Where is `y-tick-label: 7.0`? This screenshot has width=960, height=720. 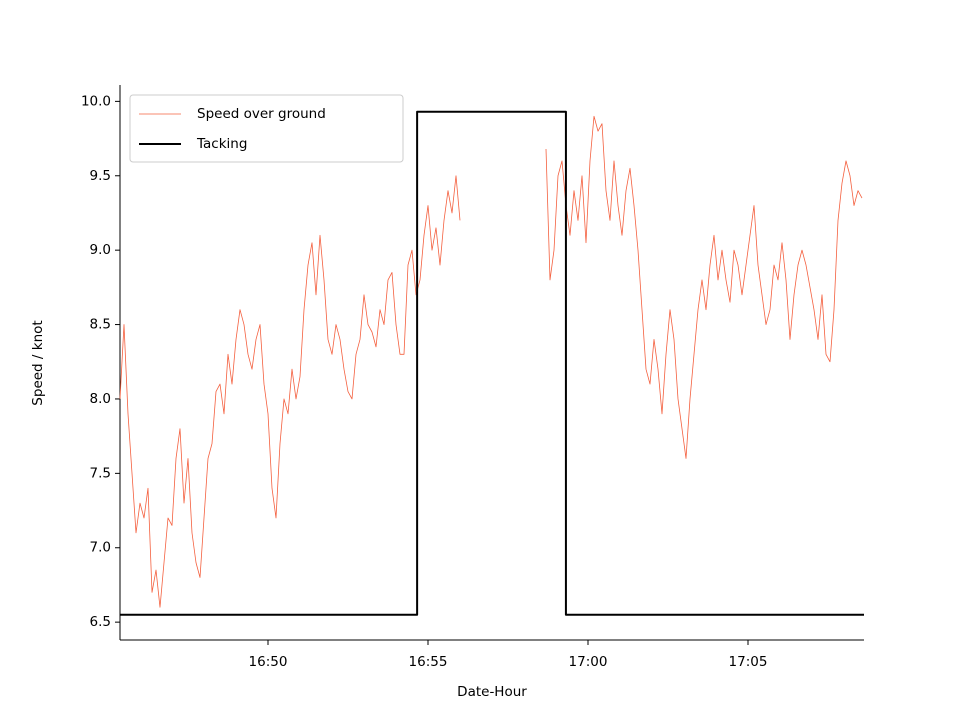 y-tick-label: 7.0 is located at coordinates (100, 548).